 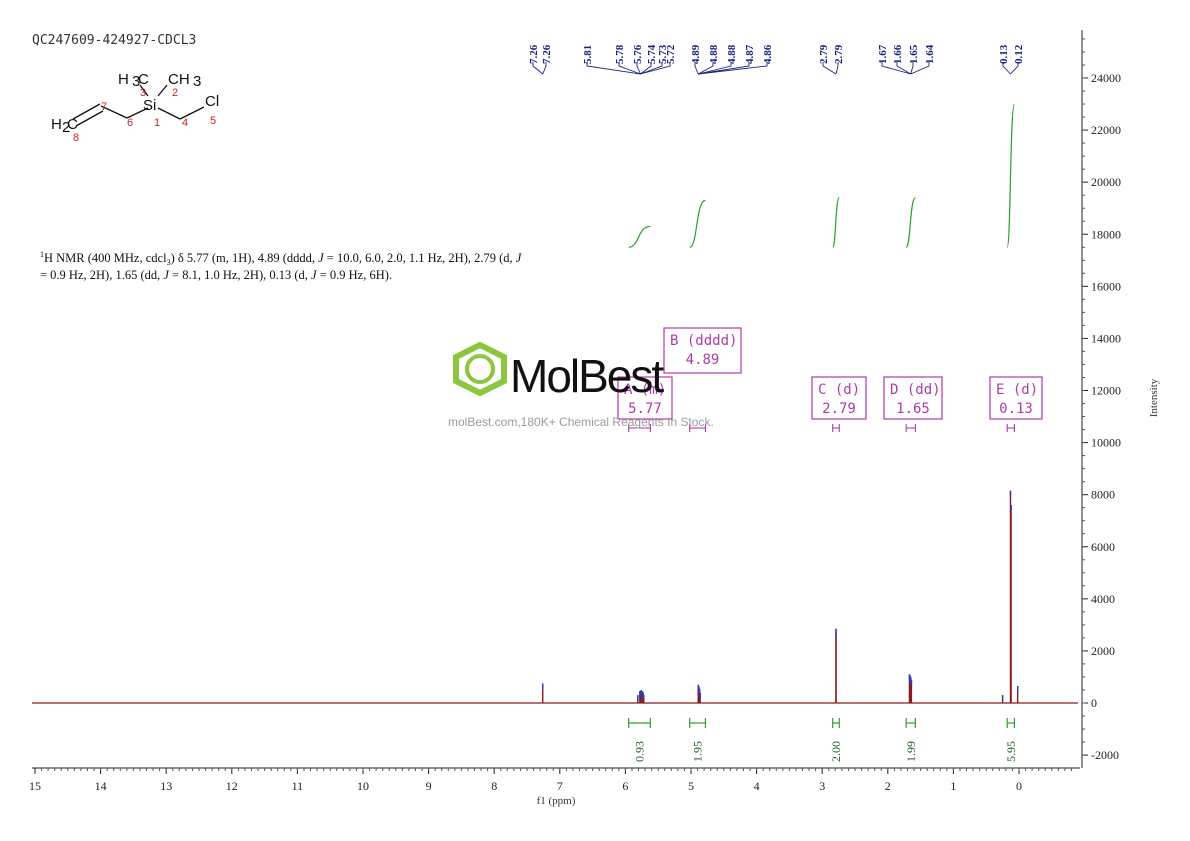 I want to click on multiplet-shift: 5.77, so click(x=645, y=409).